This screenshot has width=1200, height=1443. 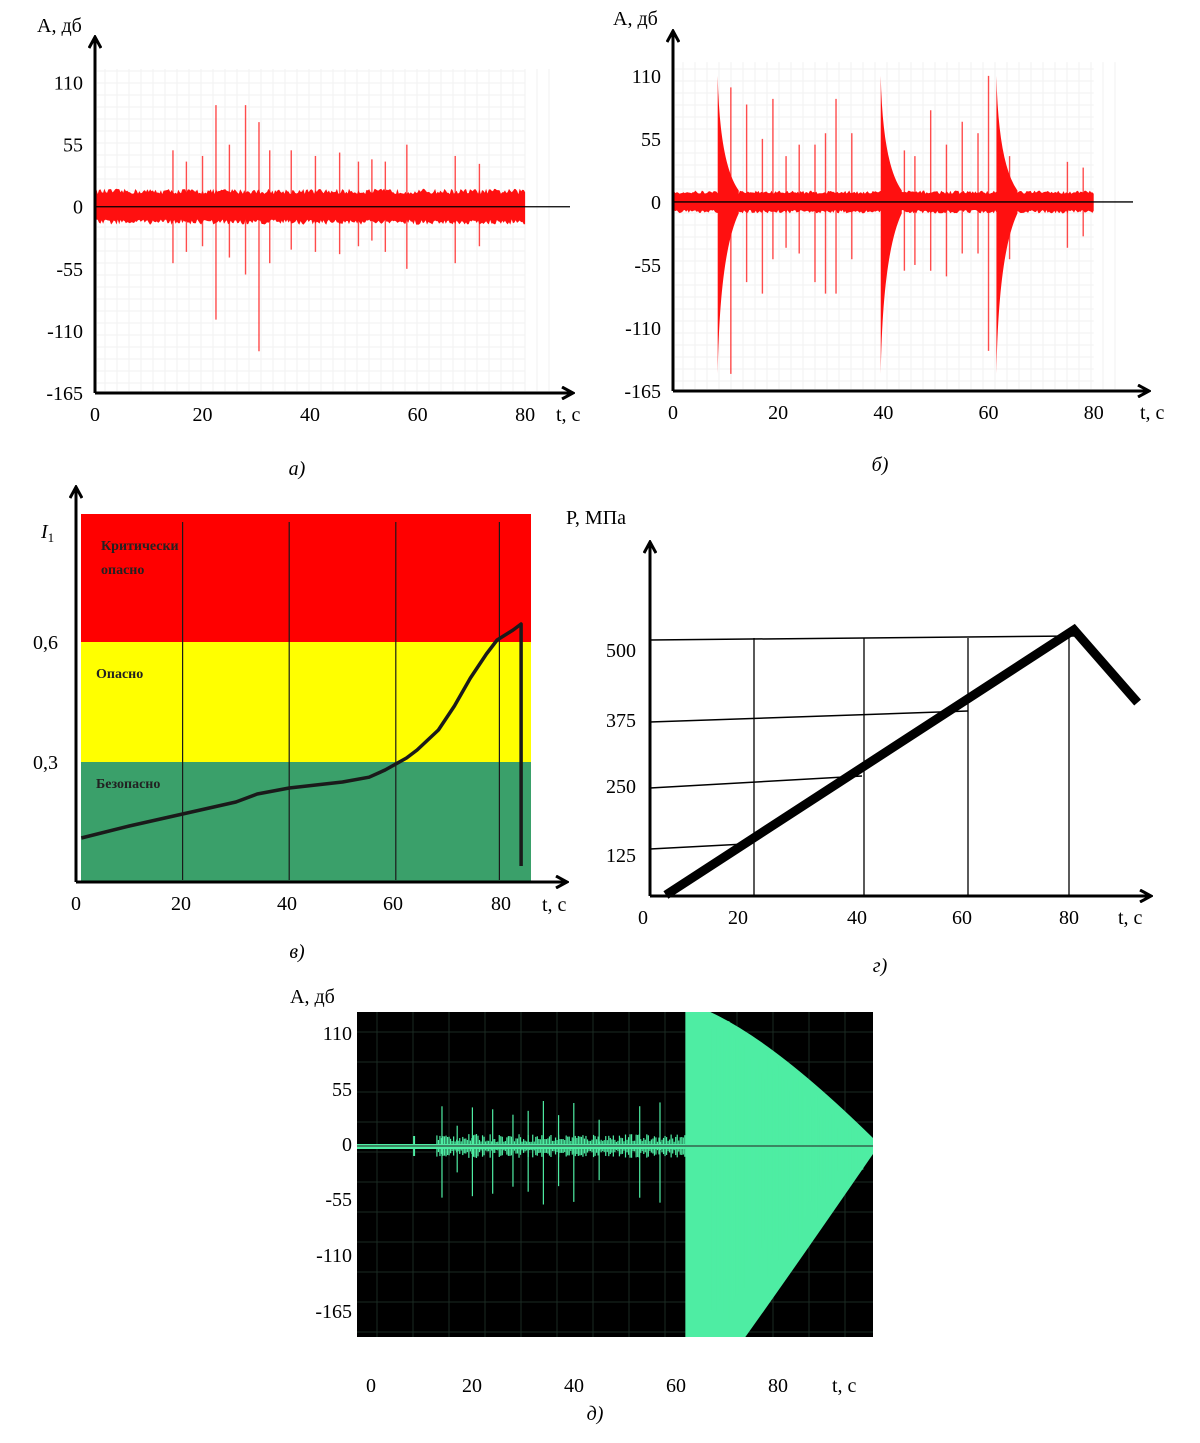 I want to click on y-tick-label: 250, so click(x=621, y=787).